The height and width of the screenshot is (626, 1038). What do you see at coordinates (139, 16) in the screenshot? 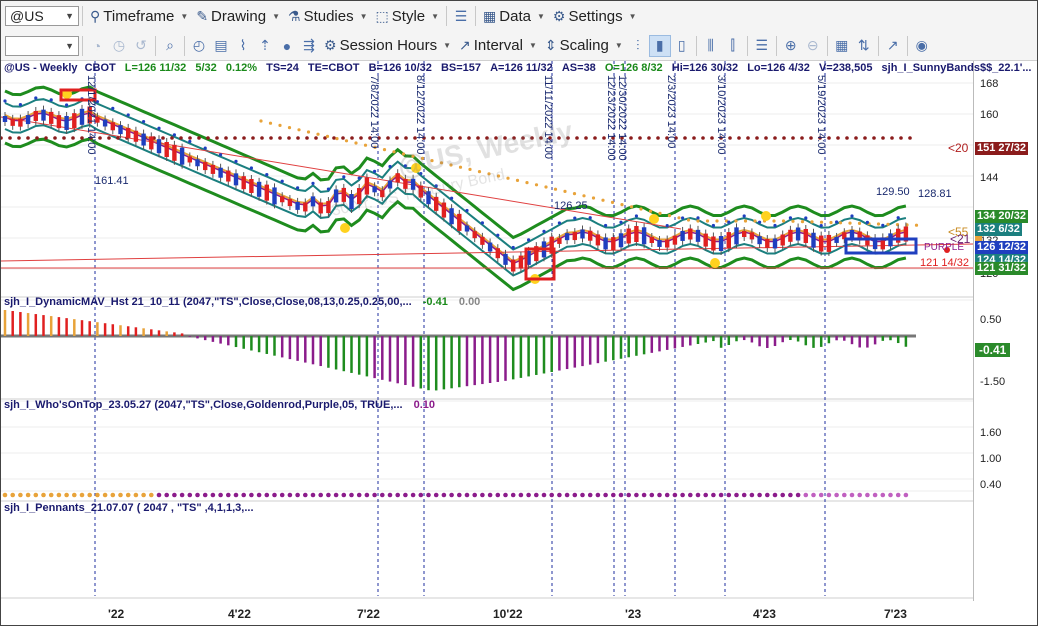
I see `timeframe-menu: ⚲ Timeframe ▼` at bounding box center [139, 16].